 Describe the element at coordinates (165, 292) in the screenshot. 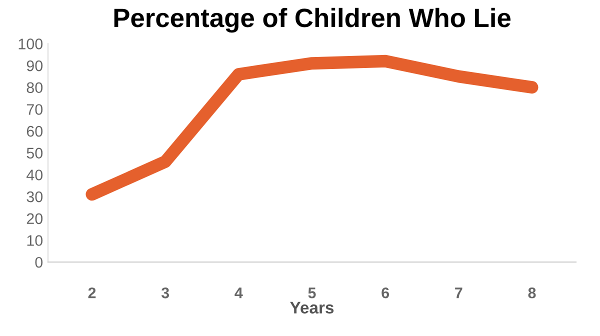

I see `x-tick-label: 3` at that location.